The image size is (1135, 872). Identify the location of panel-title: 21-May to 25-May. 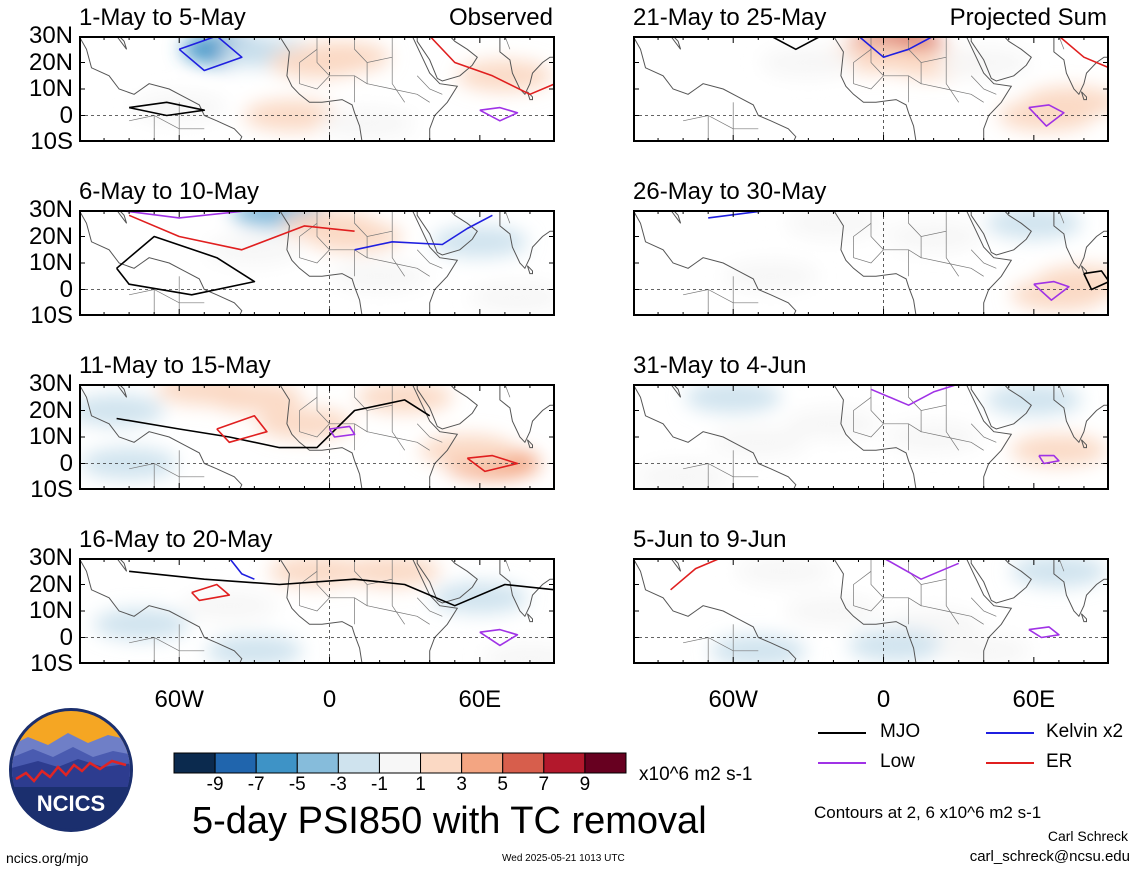
(730, 17).